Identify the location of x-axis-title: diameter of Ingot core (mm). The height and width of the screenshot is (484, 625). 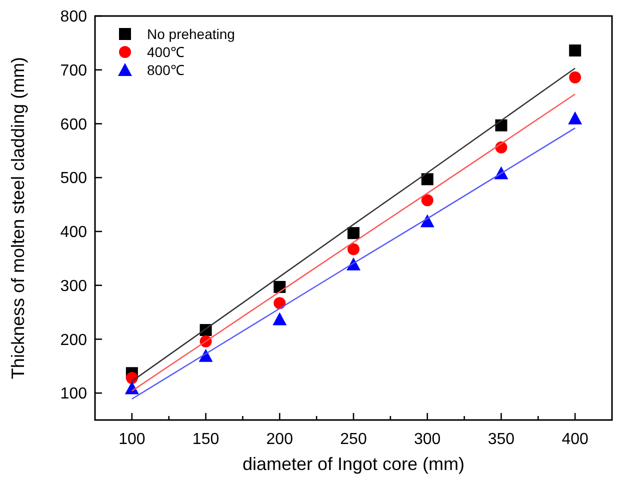
(353, 464).